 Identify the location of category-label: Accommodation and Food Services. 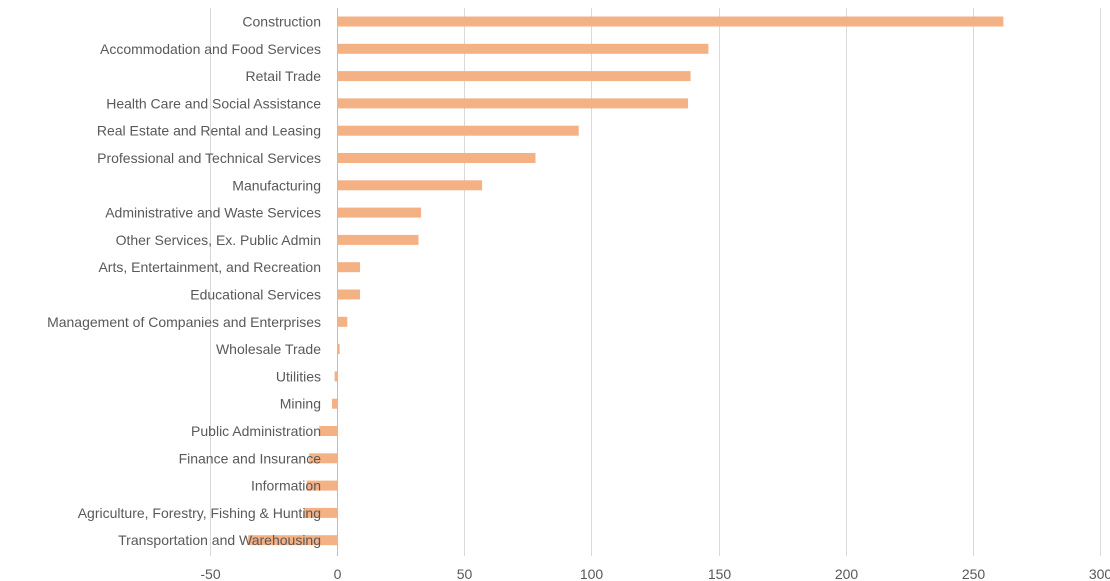
(210, 49).